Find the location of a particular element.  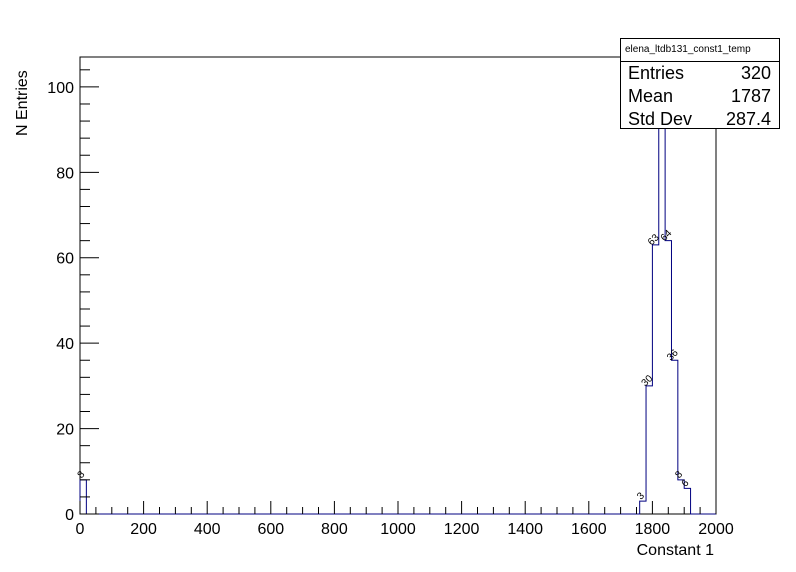

stats-label: Std Dev is located at coordinates (660, 119).